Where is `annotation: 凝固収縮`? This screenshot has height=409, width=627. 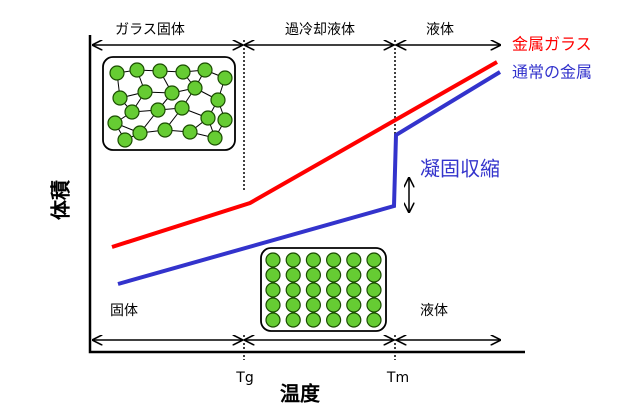 annotation: 凝固収縮 is located at coordinates (460, 169).